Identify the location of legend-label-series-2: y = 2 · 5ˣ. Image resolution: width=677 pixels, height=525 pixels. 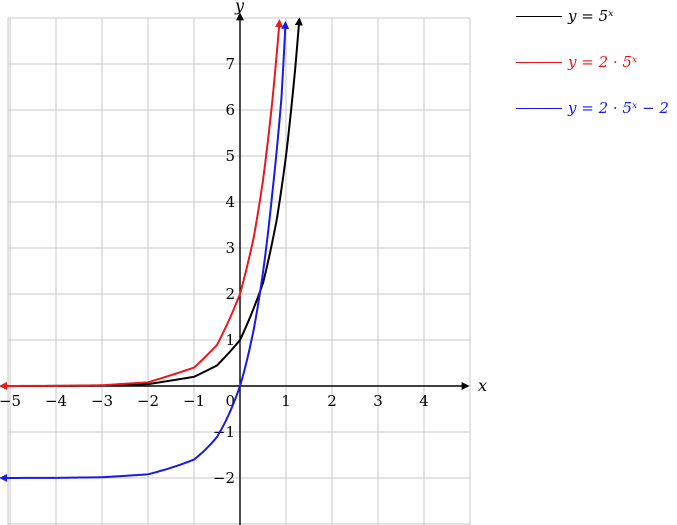
(603, 62).